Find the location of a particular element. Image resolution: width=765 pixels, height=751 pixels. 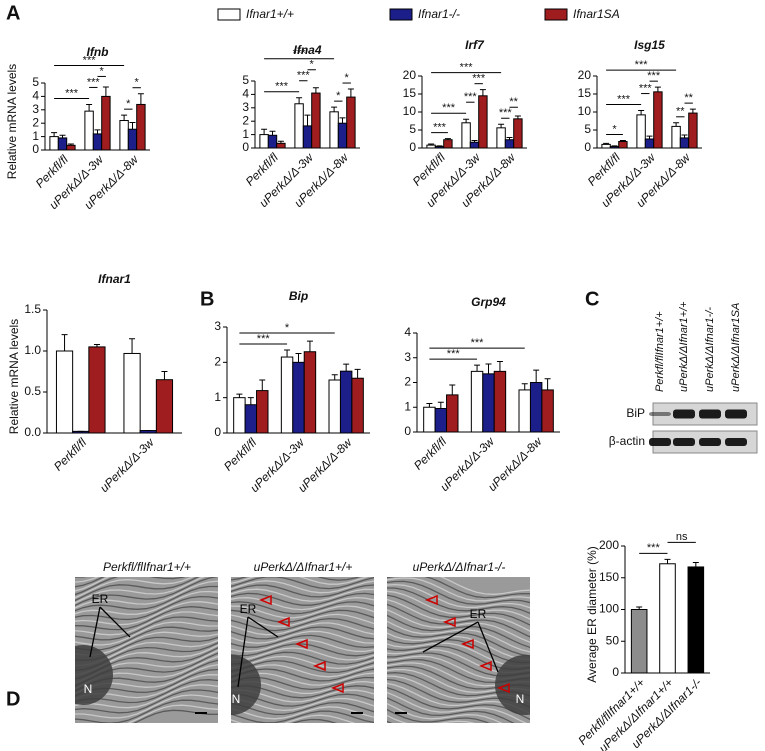

legend-label: Ifnar1-/- is located at coordinates (439, 14).